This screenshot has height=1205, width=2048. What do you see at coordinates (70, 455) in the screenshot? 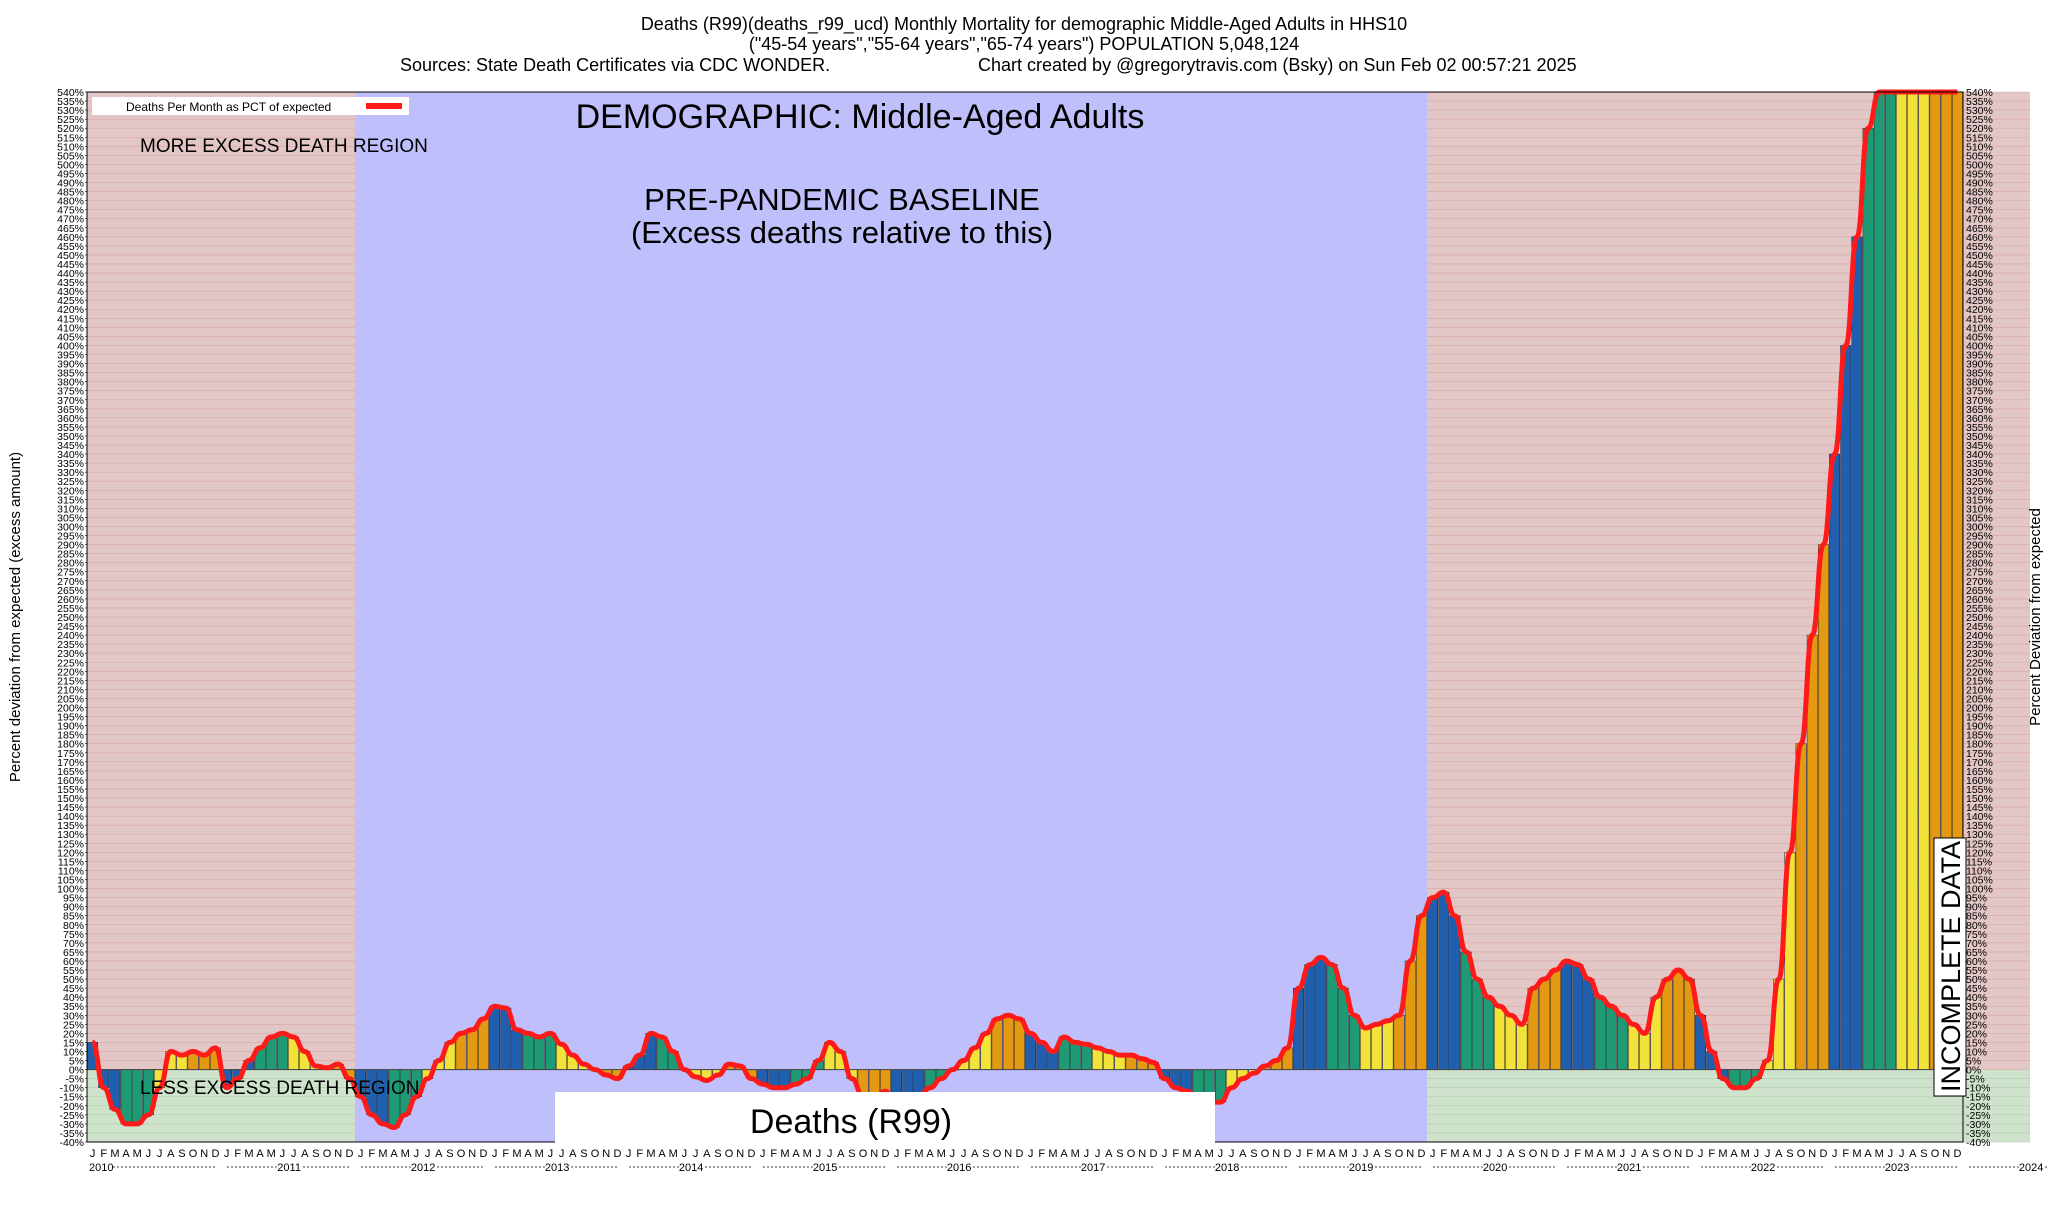
I see `y-tick-left: 340%` at bounding box center [70, 455].